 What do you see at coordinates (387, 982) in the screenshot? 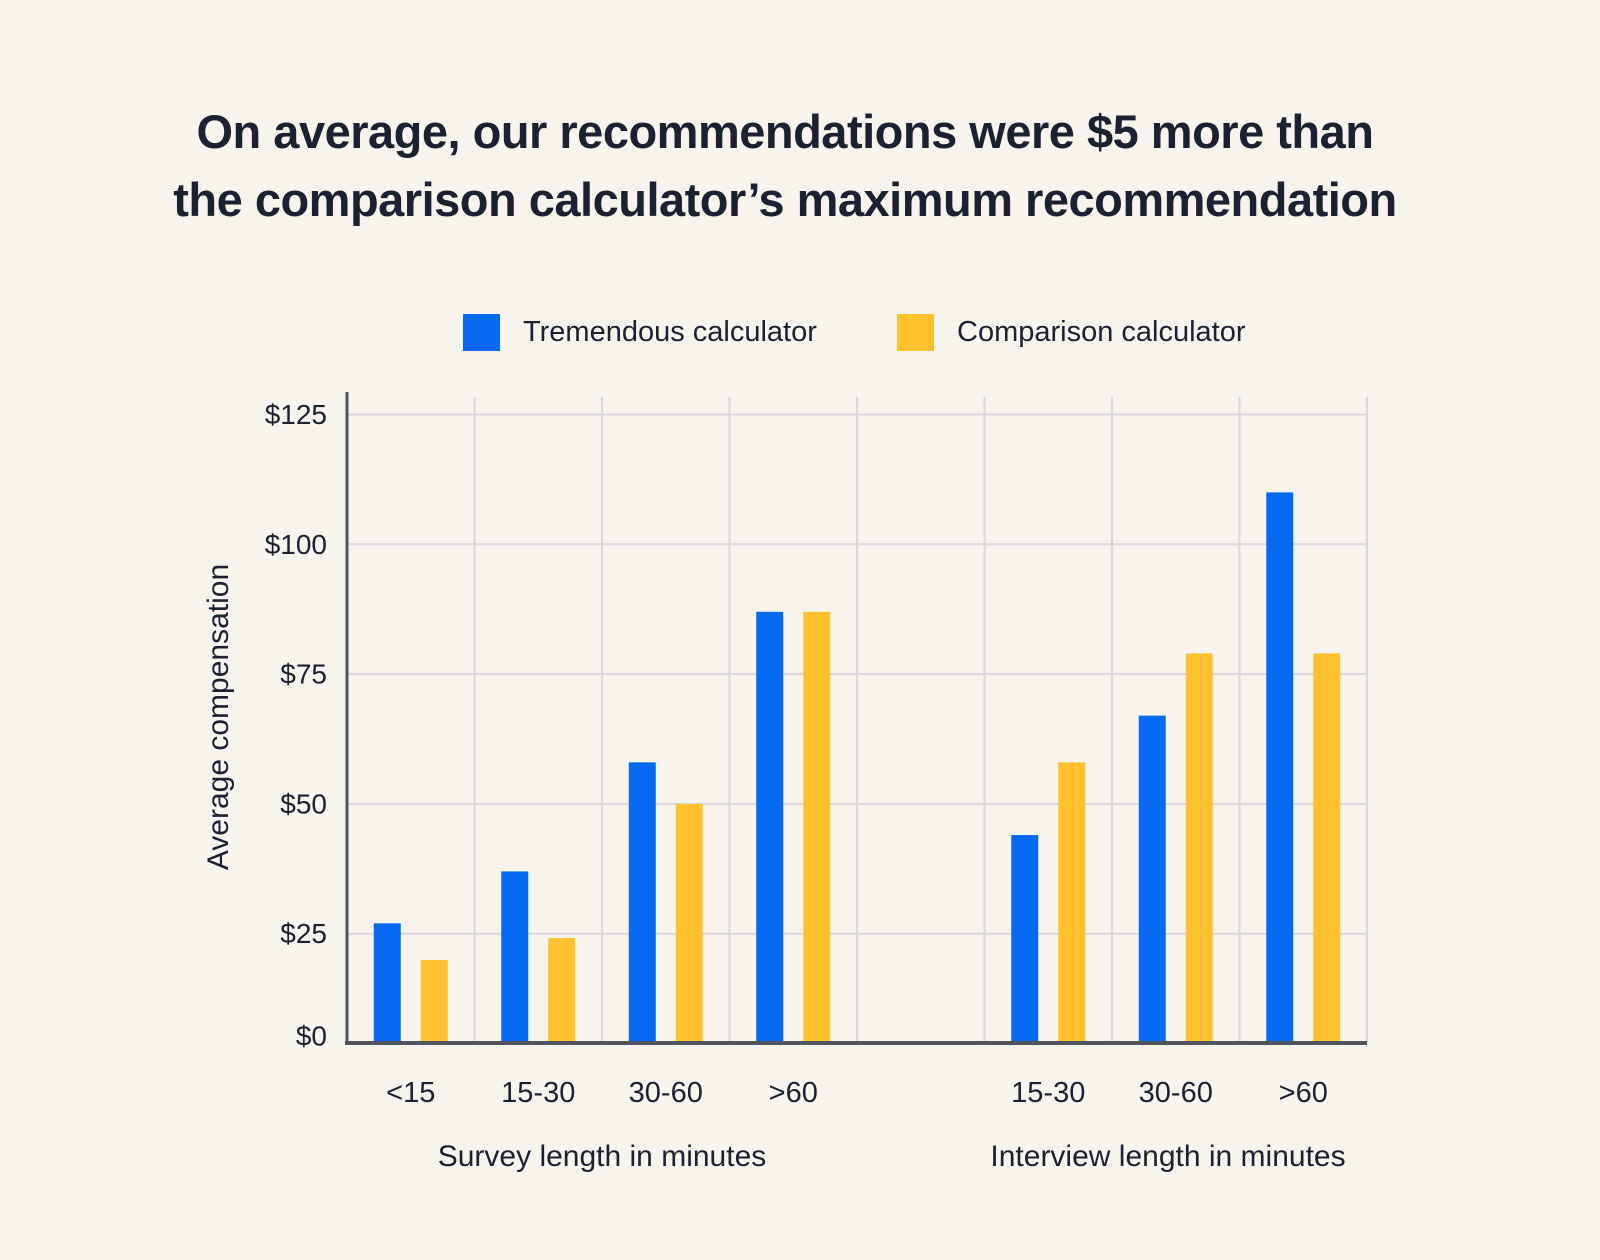
I see `bar-survey-<15-tremendous` at bounding box center [387, 982].